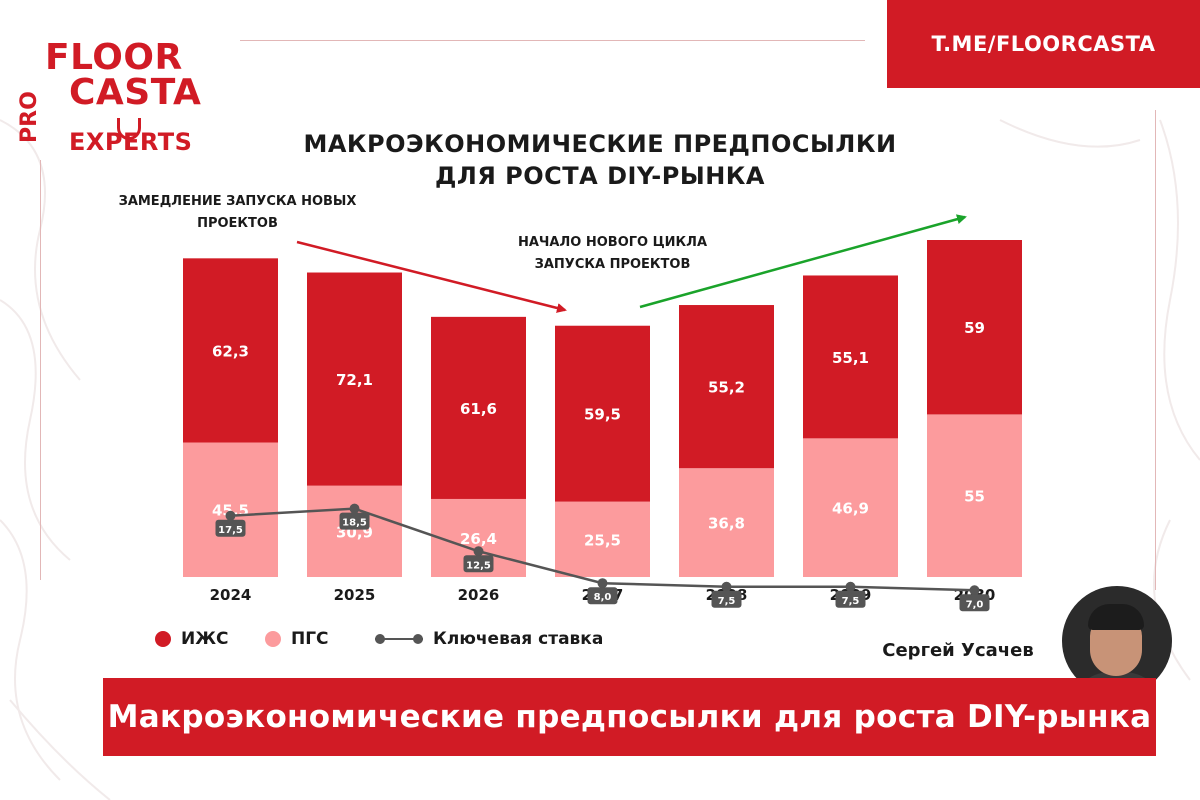 The image size is (1200, 800). Describe the element at coordinates (354, 508) in the screenshot. I see `key-rate-point-2025` at that location.